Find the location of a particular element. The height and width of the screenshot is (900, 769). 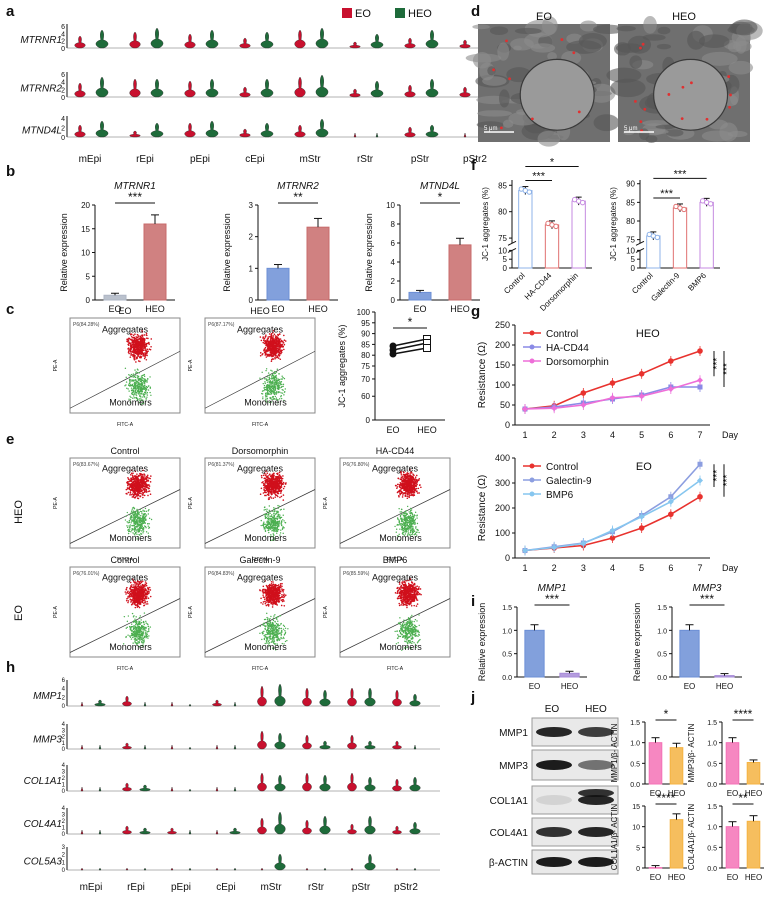

chart-tick-label: 8 is located at coordinates (393, 224).